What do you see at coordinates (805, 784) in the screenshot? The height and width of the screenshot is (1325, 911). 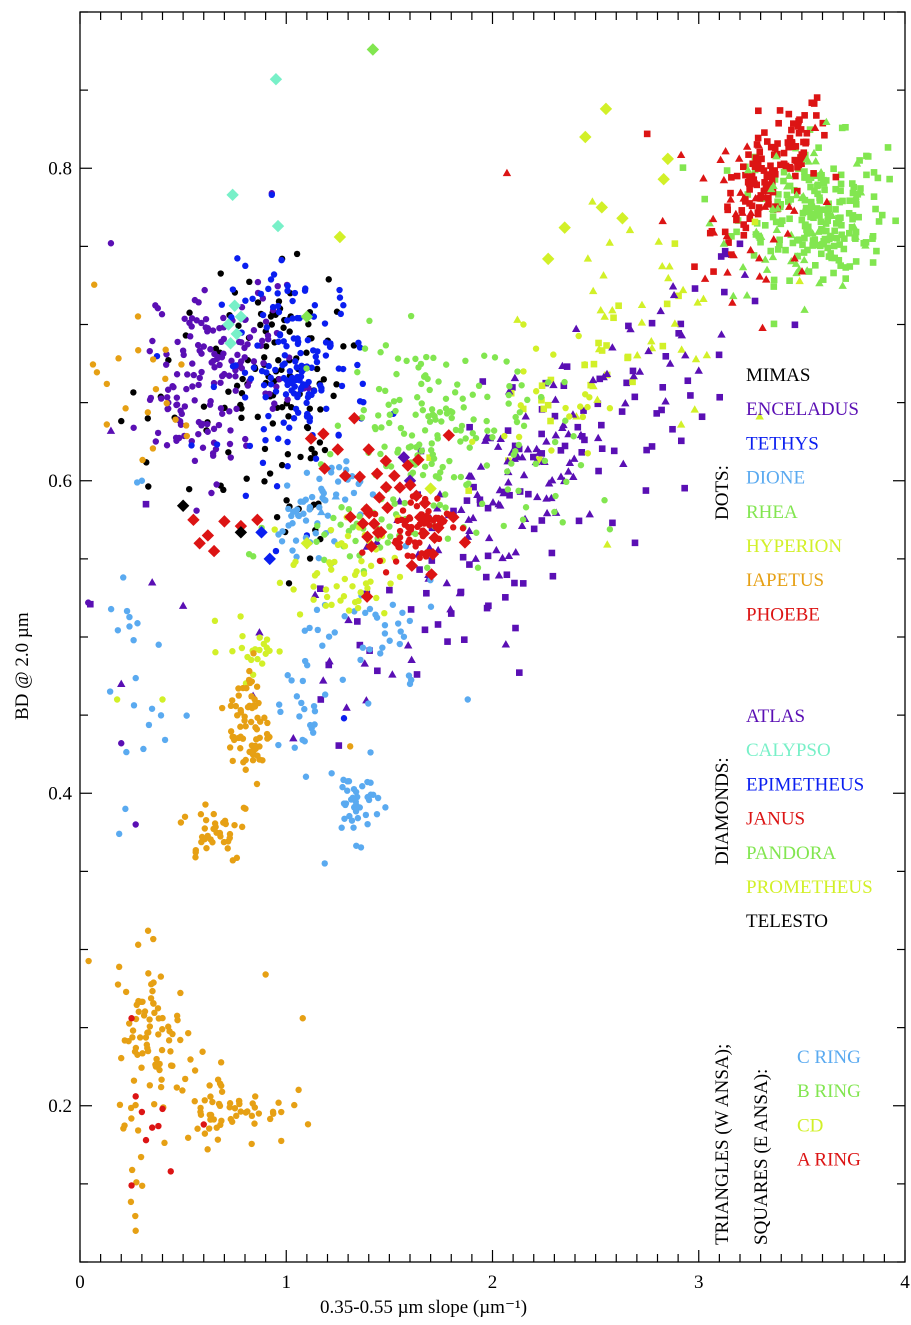 I see `legend-item-epimetheus: EPIMETHEUS` at bounding box center [805, 784].